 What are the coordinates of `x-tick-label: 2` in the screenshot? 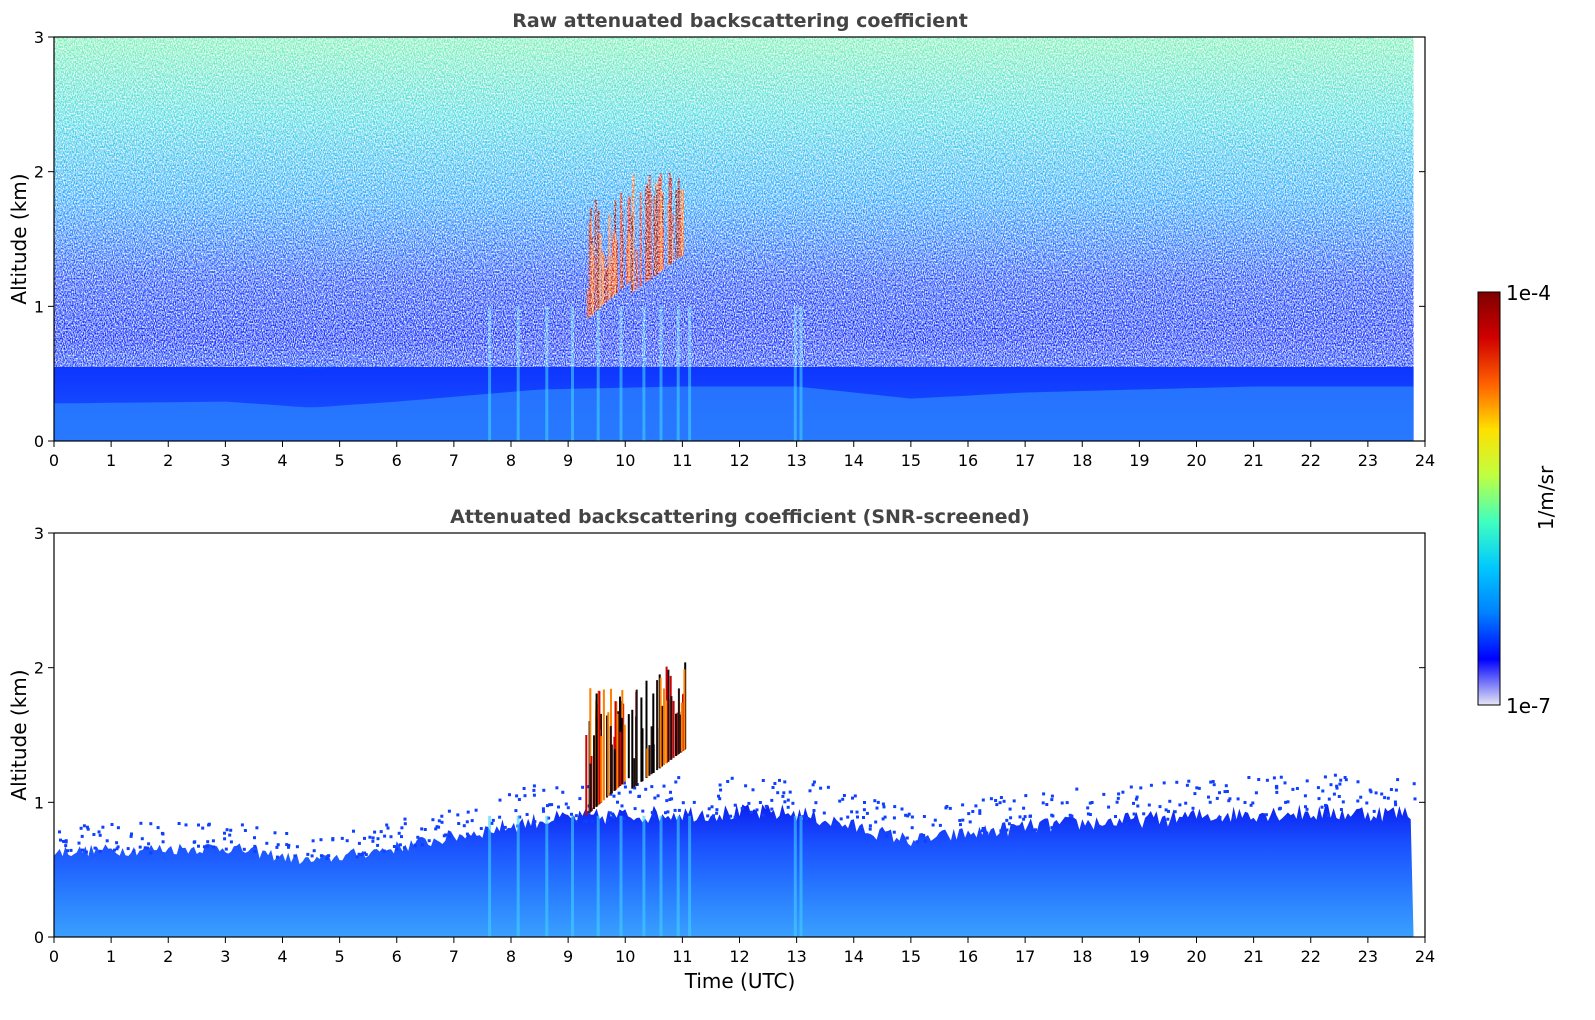 It's located at (168, 460).